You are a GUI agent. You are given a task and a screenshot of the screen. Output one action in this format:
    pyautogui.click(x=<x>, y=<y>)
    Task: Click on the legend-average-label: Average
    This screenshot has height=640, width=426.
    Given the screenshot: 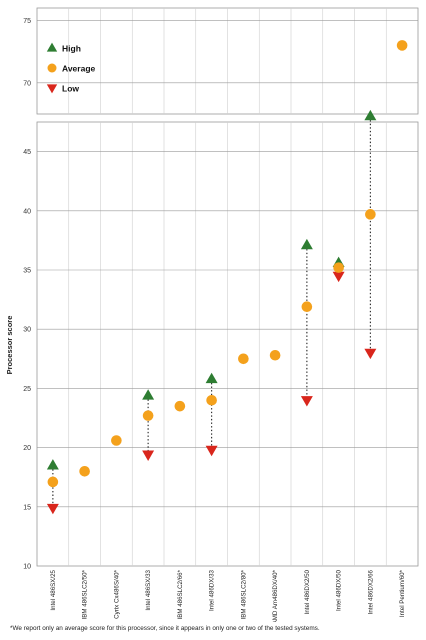 What is the action you would take?
    pyautogui.click(x=79, y=69)
    